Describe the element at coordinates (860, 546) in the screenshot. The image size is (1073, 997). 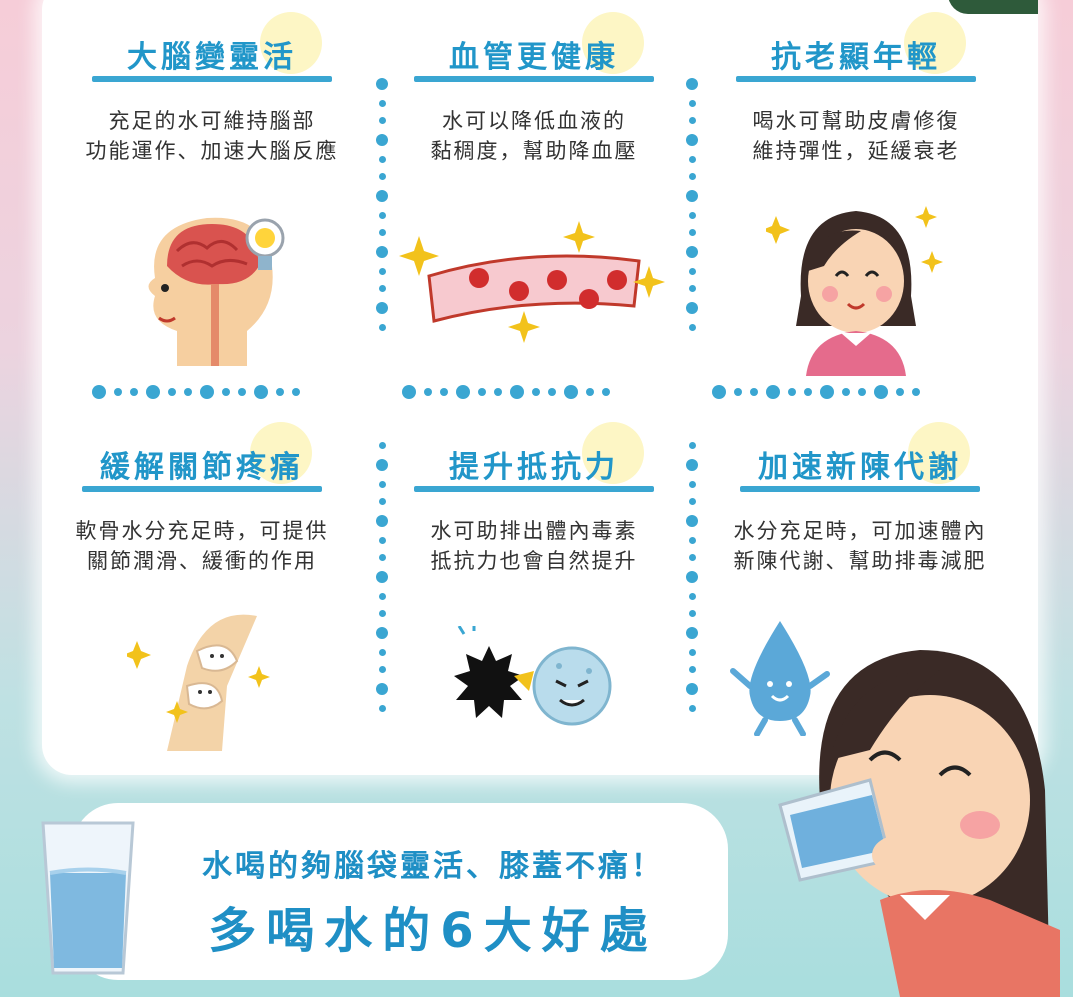
I see `benefit-description: 水分充足時，可加速體內 新陳代謝、幫助排毒減肥` at that location.